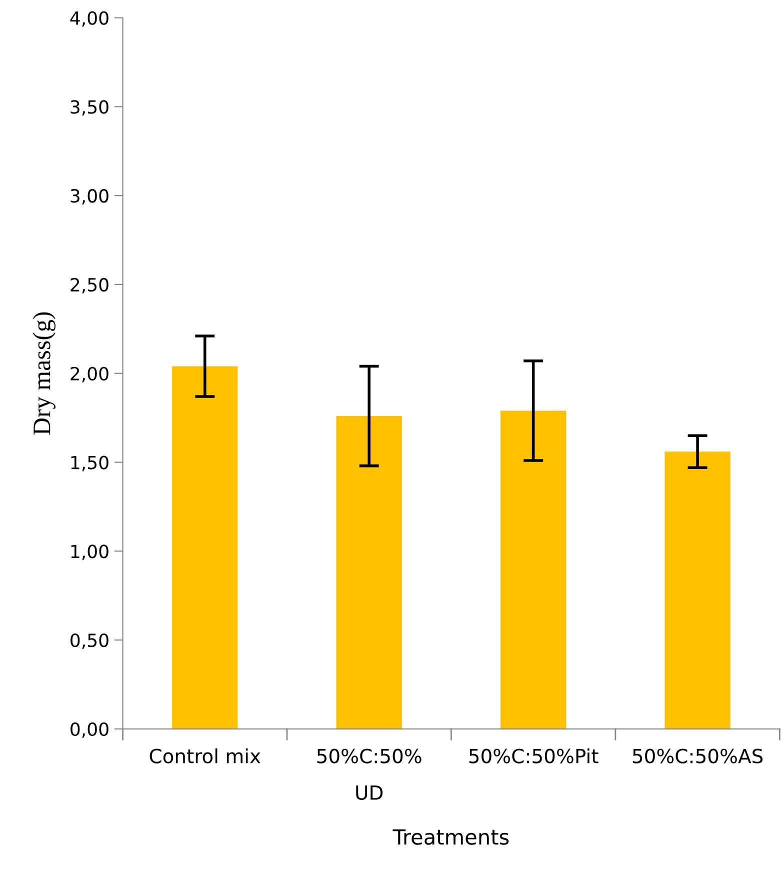 This screenshot has height=890, width=782. What do you see at coordinates (89, 641) in the screenshot?
I see `y-tick-label: 0,50` at bounding box center [89, 641].